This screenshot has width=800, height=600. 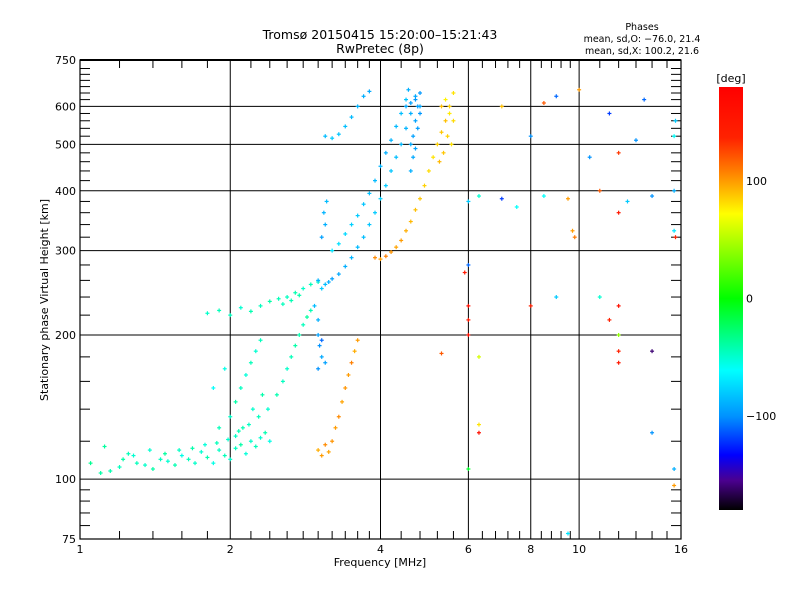 I want to click on y-tick-label: 200, so click(x=65, y=335).